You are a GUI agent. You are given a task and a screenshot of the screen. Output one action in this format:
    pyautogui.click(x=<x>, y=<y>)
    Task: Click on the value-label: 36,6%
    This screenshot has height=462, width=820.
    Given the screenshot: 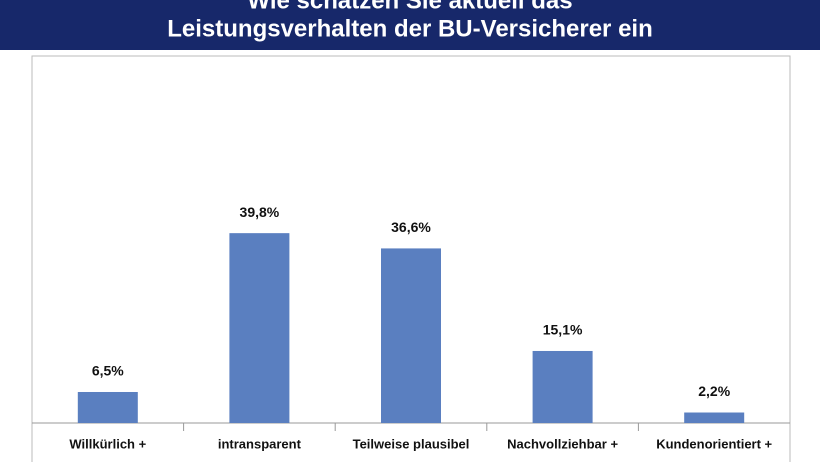 What is the action you would take?
    pyautogui.click(x=411, y=227)
    